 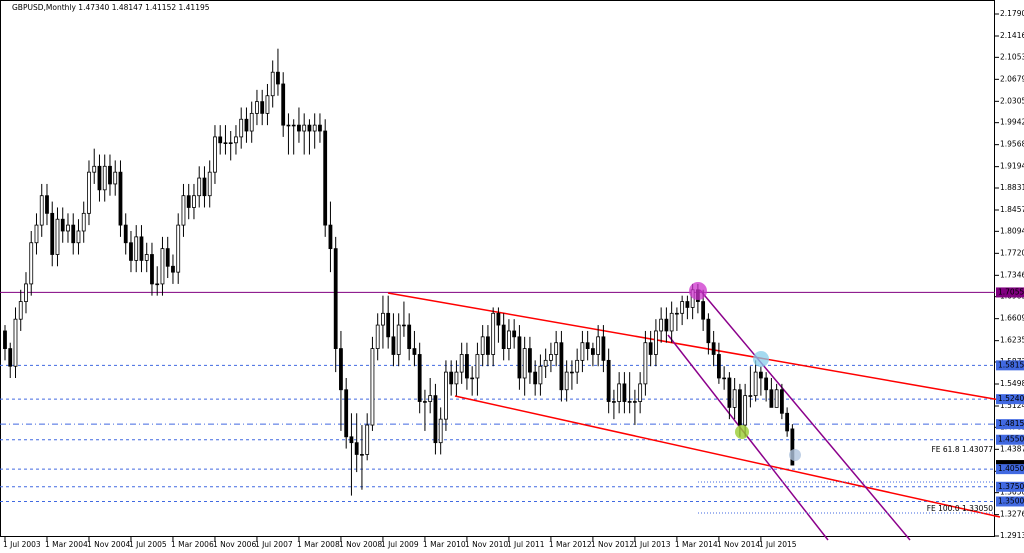 What do you see at coordinates (1011, 364) in the screenshot?
I see `level-label: 1.58150` at bounding box center [1011, 364].